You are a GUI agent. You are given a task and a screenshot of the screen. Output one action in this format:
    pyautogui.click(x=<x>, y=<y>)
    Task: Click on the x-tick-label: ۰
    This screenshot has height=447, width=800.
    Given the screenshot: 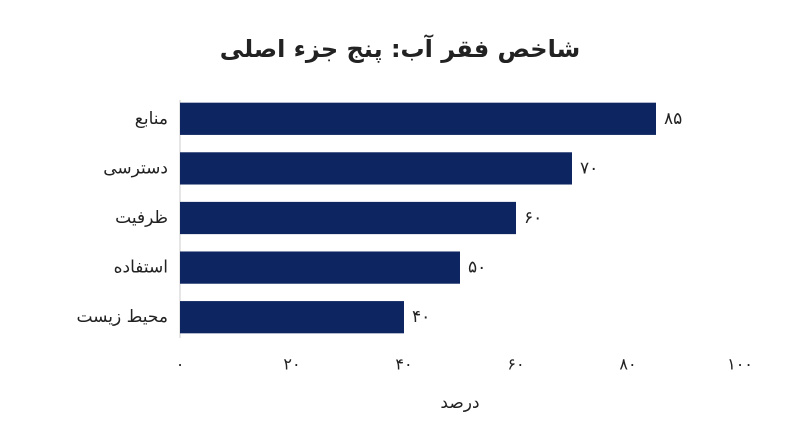 What is the action you would take?
    pyautogui.click(x=180, y=364)
    